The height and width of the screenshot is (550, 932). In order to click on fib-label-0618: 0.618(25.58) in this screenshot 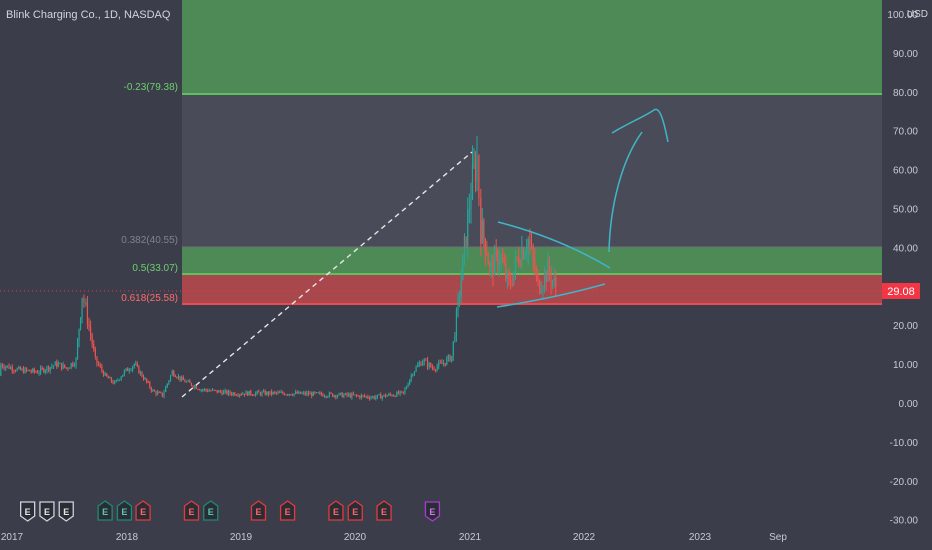, I will do `click(149, 298)`.